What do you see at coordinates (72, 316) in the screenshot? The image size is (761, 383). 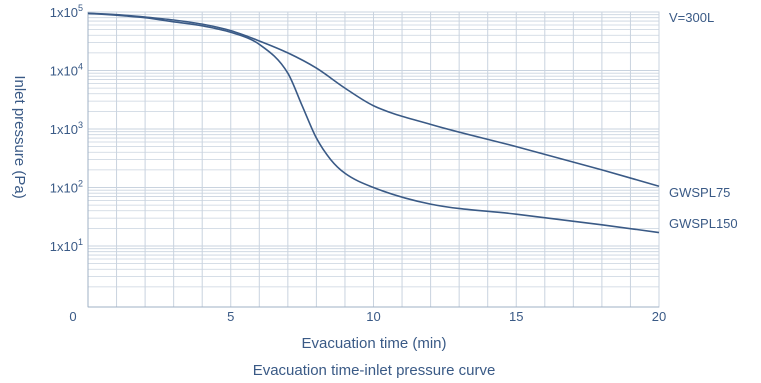 I see `x-tick-label: 0` at bounding box center [72, 316].